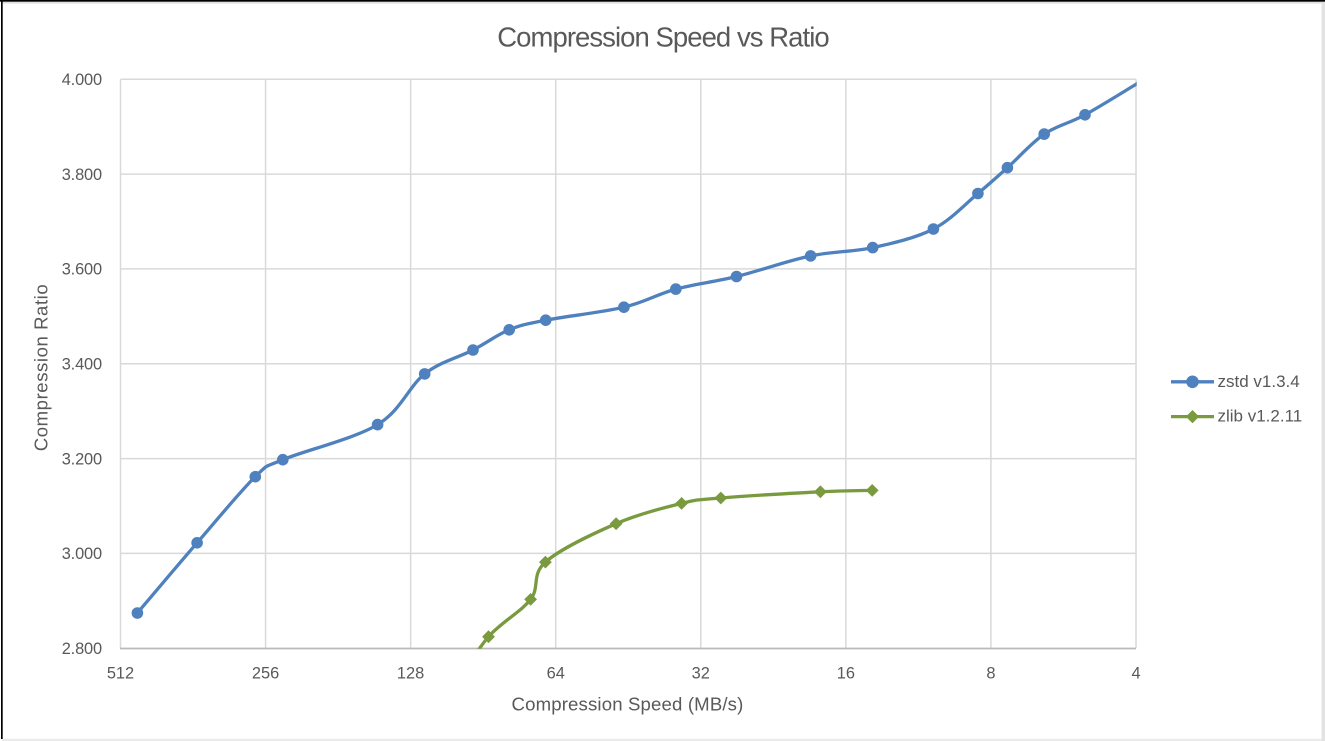 The height and width of the screenshot is (741, 1325). What do you see at coordinates (82, 175) in the screenshot?
I see `svg-text: 3.800` at bounding box center [82, 175].